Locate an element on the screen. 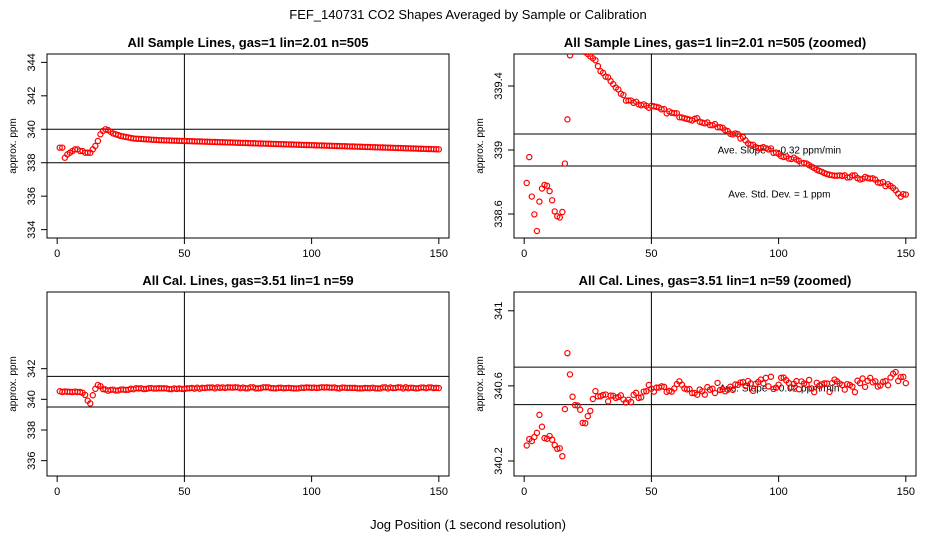  y-tick-label: 334 is located at coordinates (32, 229).